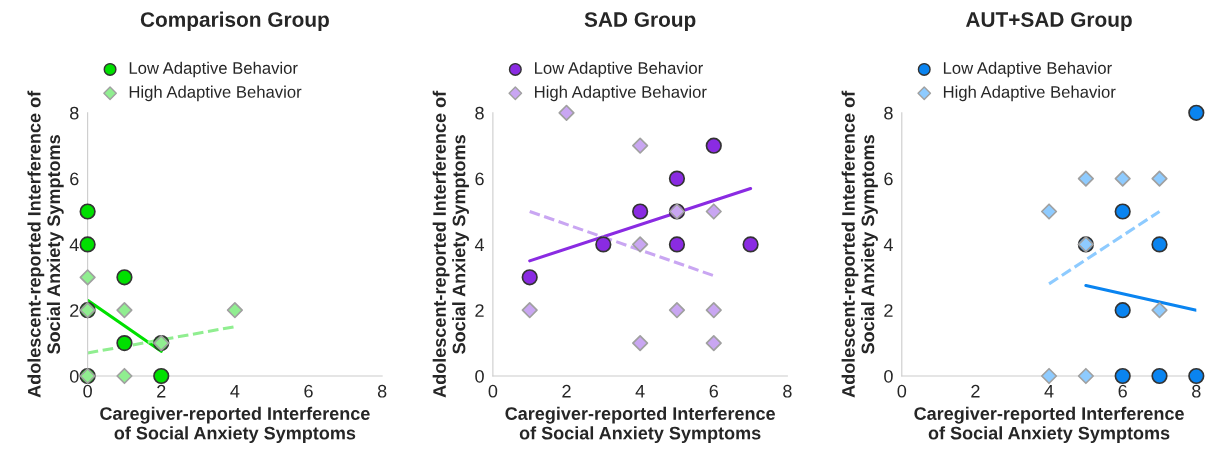 This screenshot has width=1217, height=470. I want to click on chart-title: Comparison Group, so click(234, 21).